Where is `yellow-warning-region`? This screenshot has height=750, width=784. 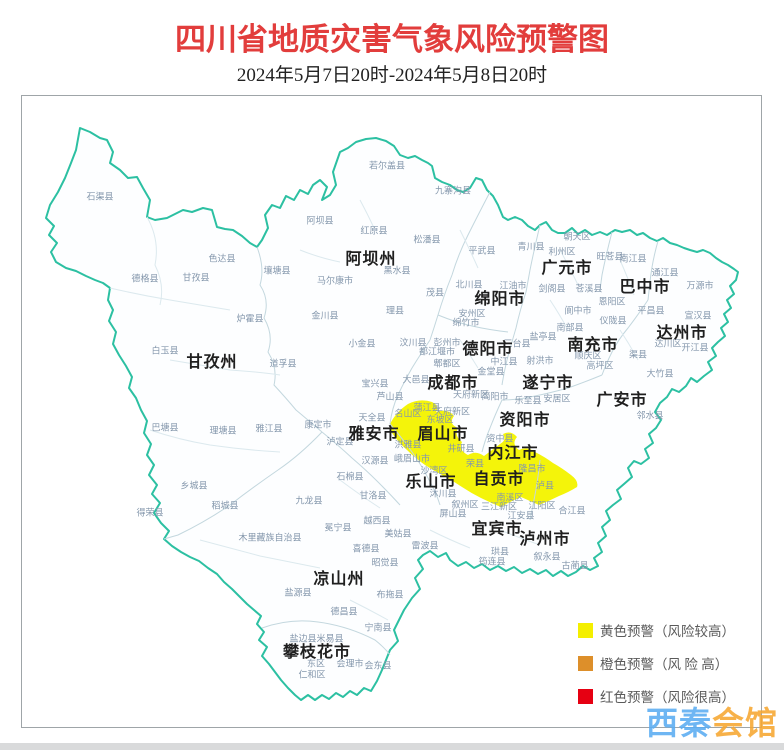
yellow-warning-region is located at coordinates (484, 453).